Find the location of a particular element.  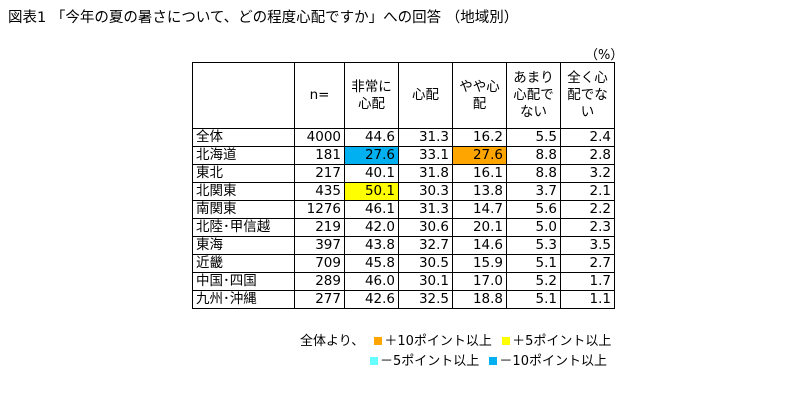

header-cell-not-worried-at-all: 全く心配でない is located at coordinates (587, 95).